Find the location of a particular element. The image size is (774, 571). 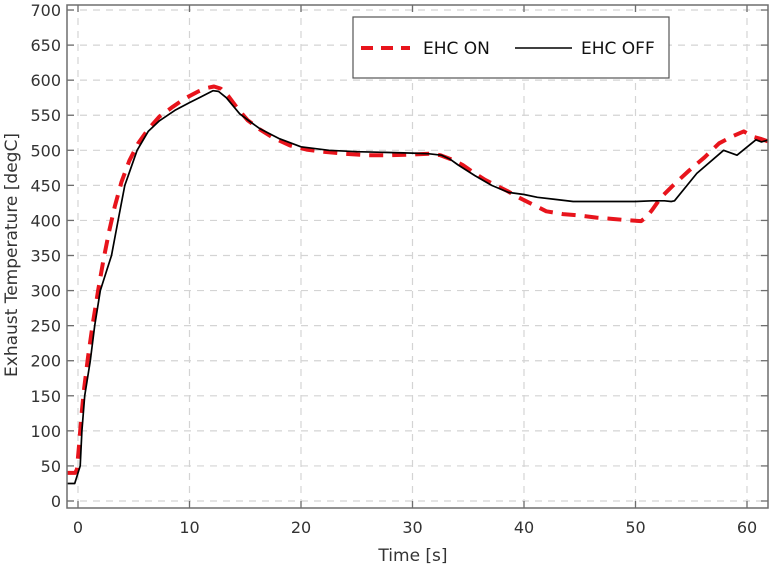

y-tick-label: 550 is located at coordinates (45, 115).